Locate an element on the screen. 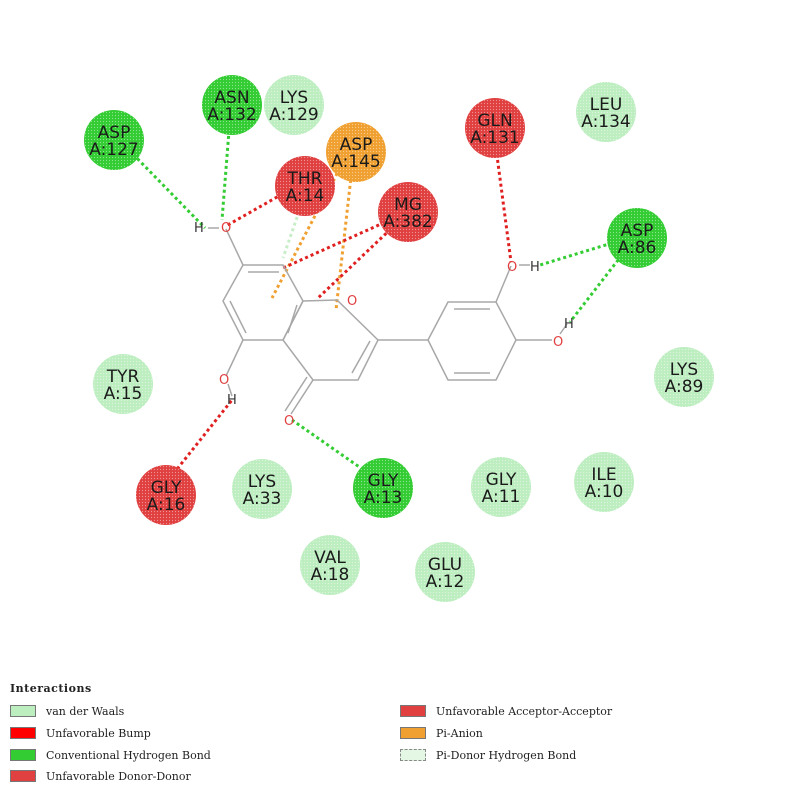 The height and width of the screenshot is (797, 797). residue-number: A:127 is located at coordinates (114, 150).